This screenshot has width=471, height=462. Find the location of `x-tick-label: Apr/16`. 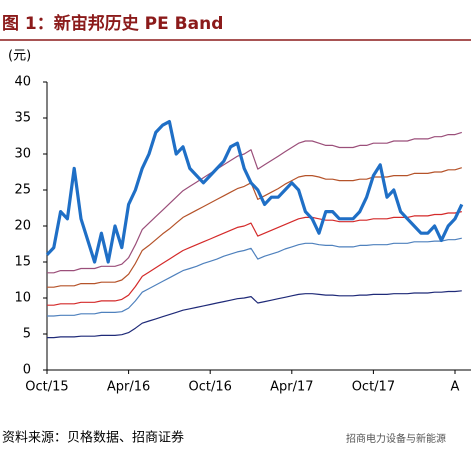

x-tick-label: Apr/16 is located at coordinates (128, 387).